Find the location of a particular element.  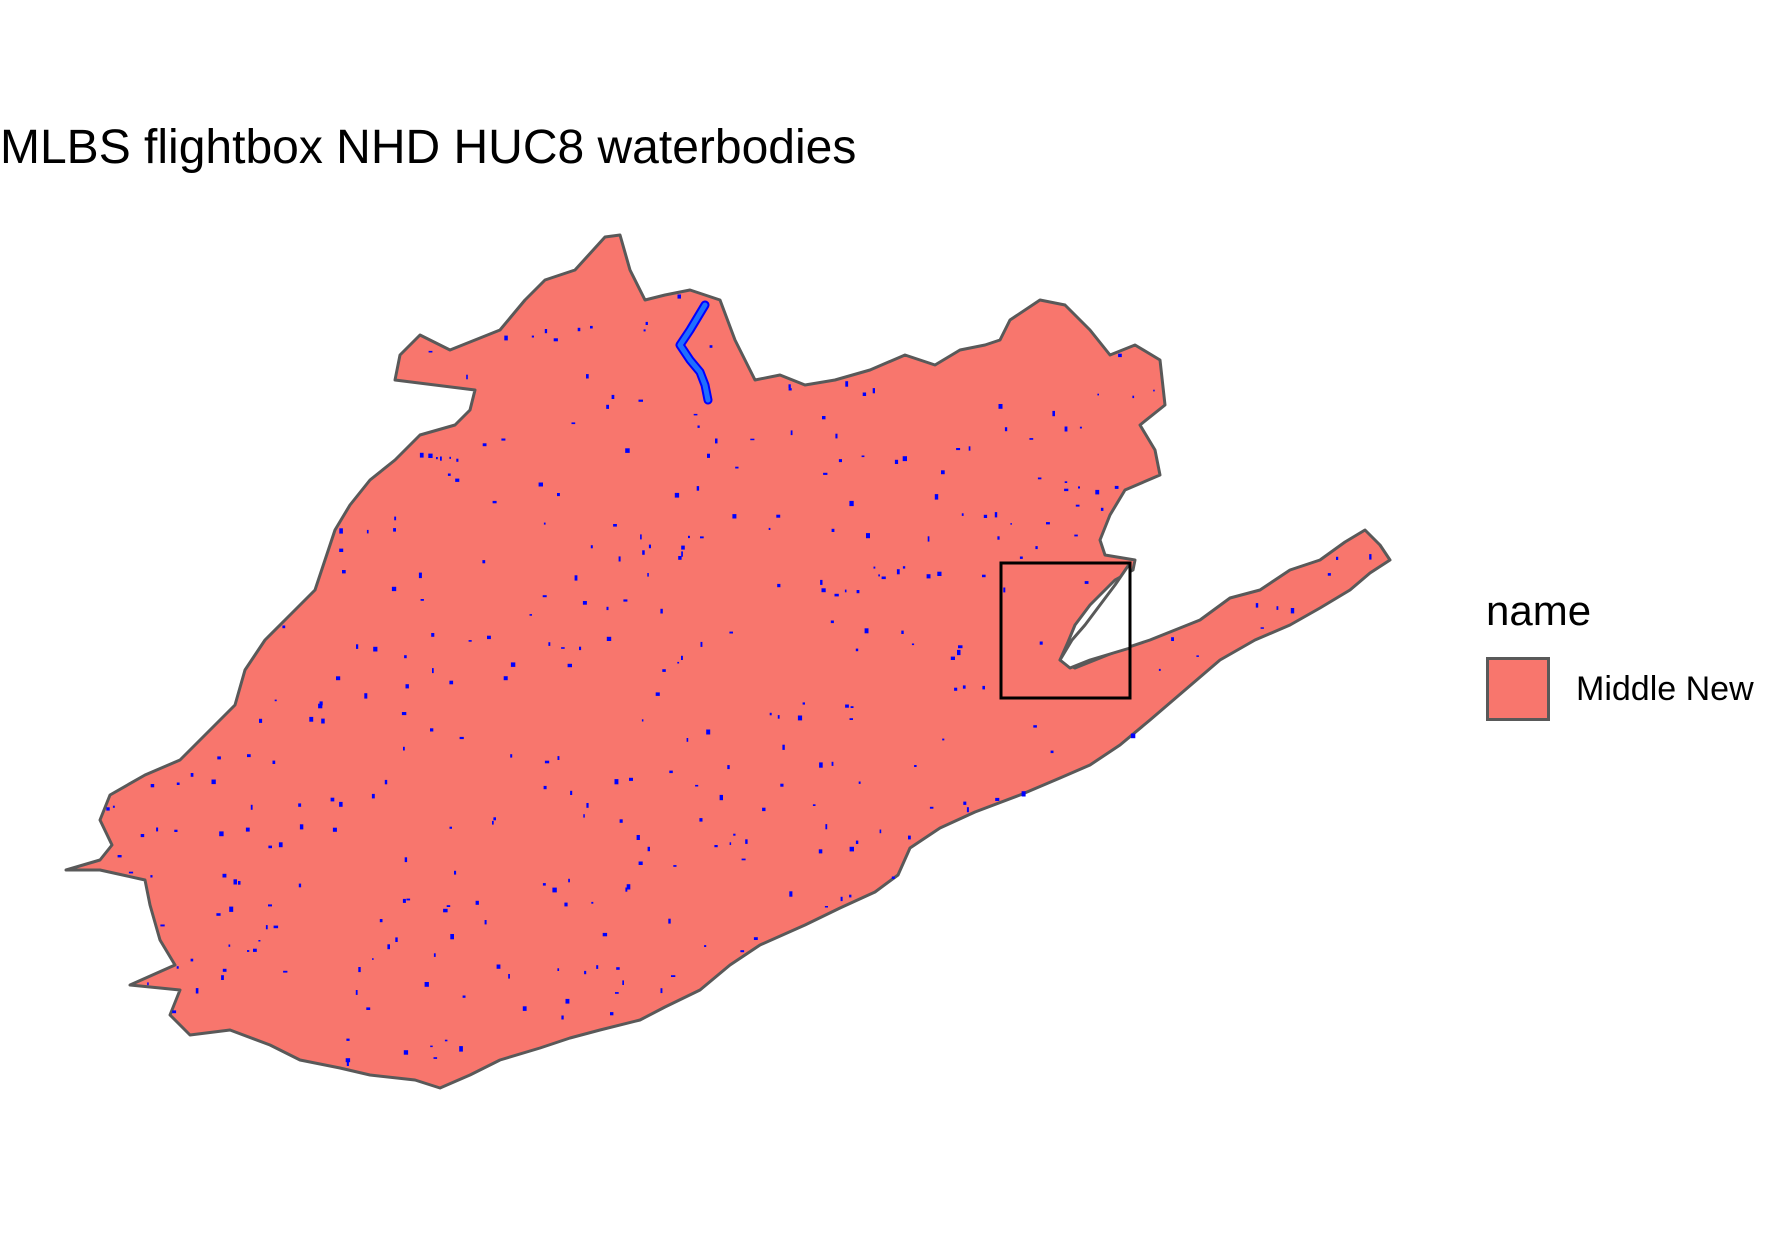

legend-item: Middle New is located at coordinates (1620, 689).